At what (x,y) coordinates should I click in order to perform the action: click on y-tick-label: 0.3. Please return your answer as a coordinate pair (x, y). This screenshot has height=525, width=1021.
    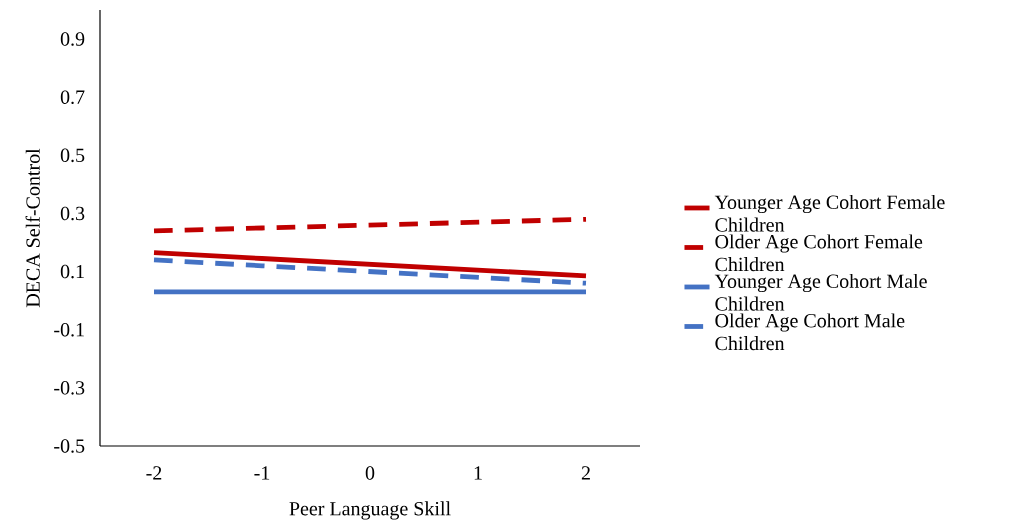
    Looking at the image, I should click on (72, 213).